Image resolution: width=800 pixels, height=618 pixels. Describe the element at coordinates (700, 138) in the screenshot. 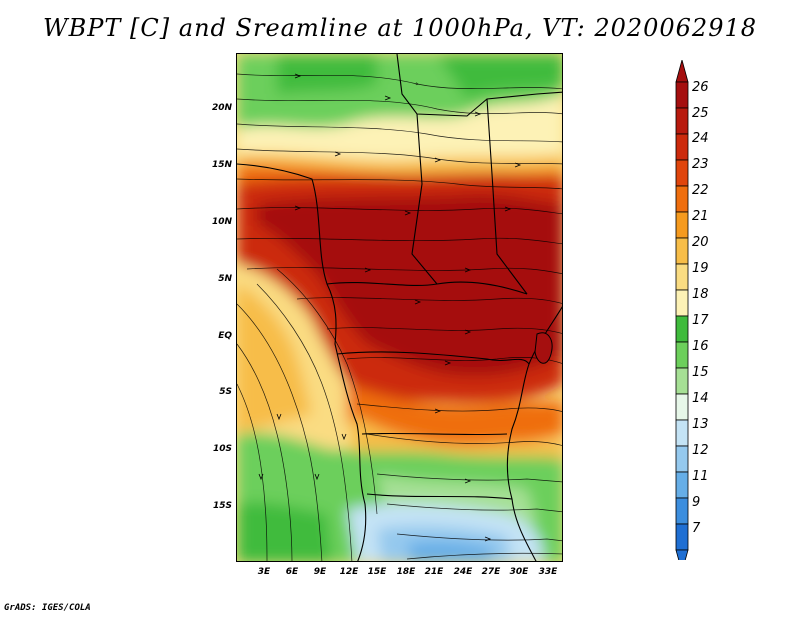

I see `colorbar-label: 24` at that location.